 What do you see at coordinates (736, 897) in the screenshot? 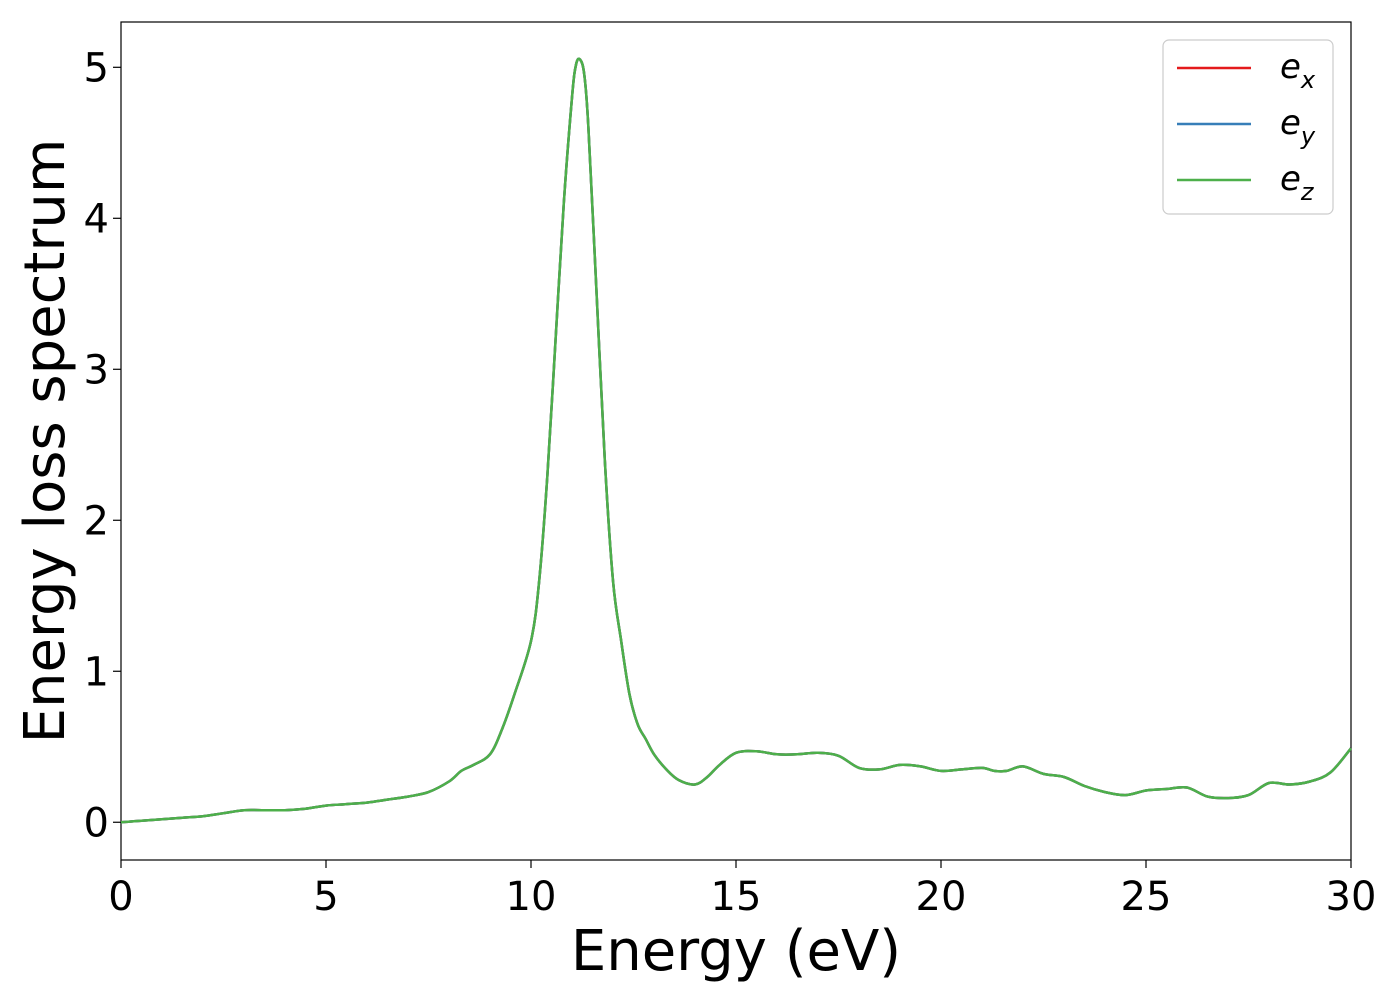
I see `x-tick-label: 15` at bounding box center [736, 897].